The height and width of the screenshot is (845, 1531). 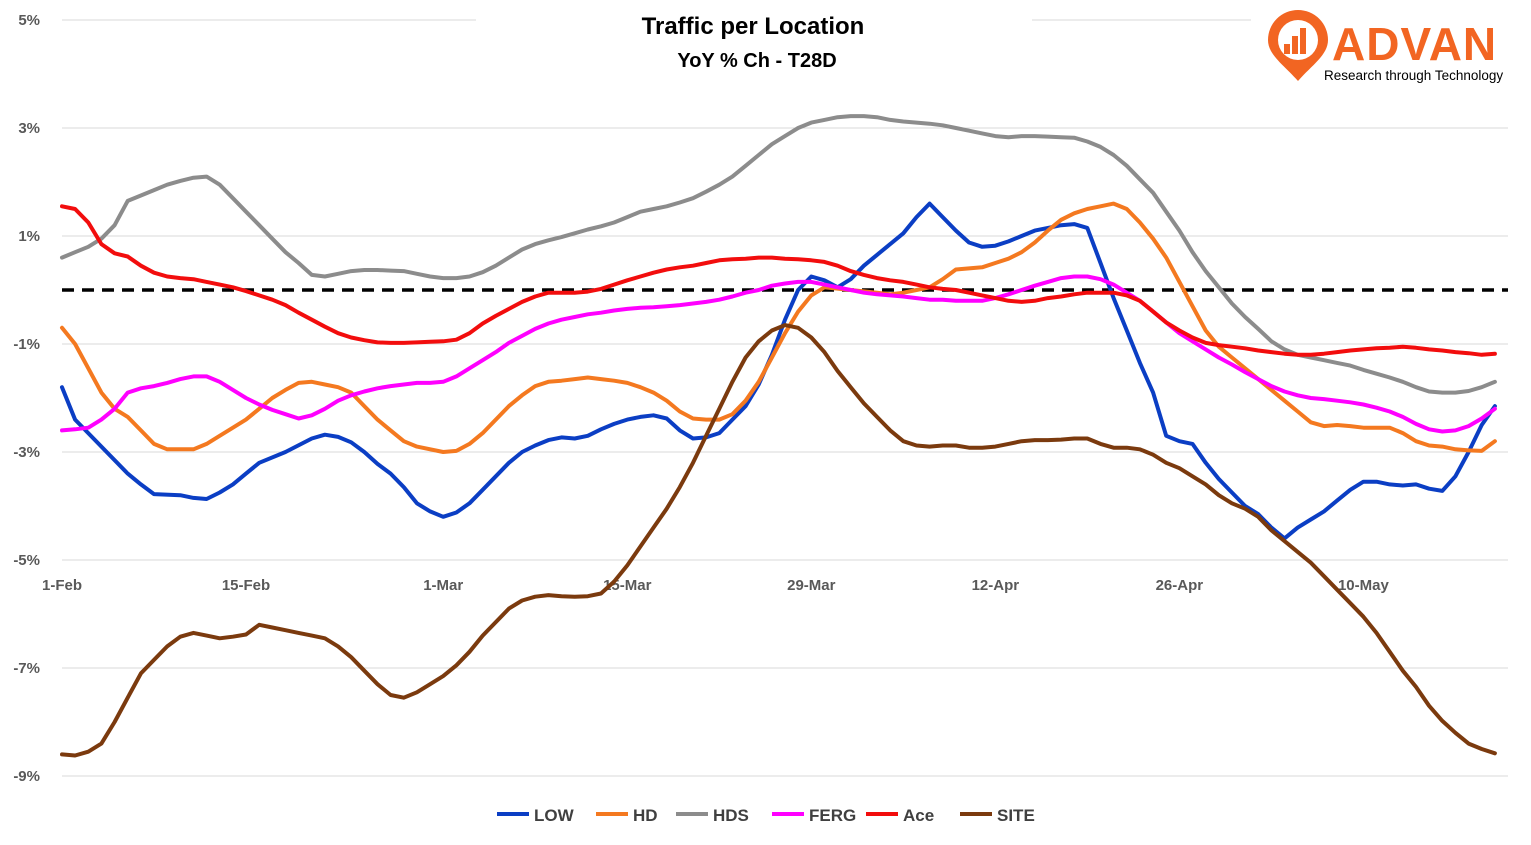 What do you see at coordinates (26, 344) in the screenshot?
I see `y-tick-label: -1%` at bounding box center [26, 344].